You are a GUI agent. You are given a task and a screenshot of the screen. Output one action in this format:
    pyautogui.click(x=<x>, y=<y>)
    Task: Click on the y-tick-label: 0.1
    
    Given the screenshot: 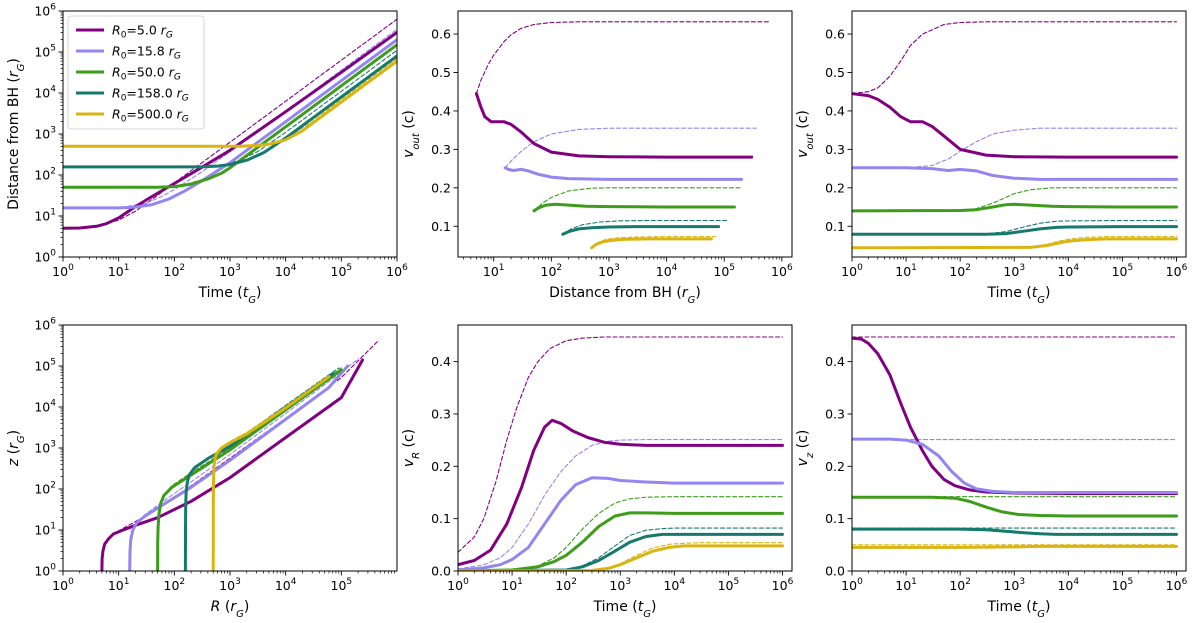 What is the action you would take?
    pyautogui.click(x=441, y=518)
    